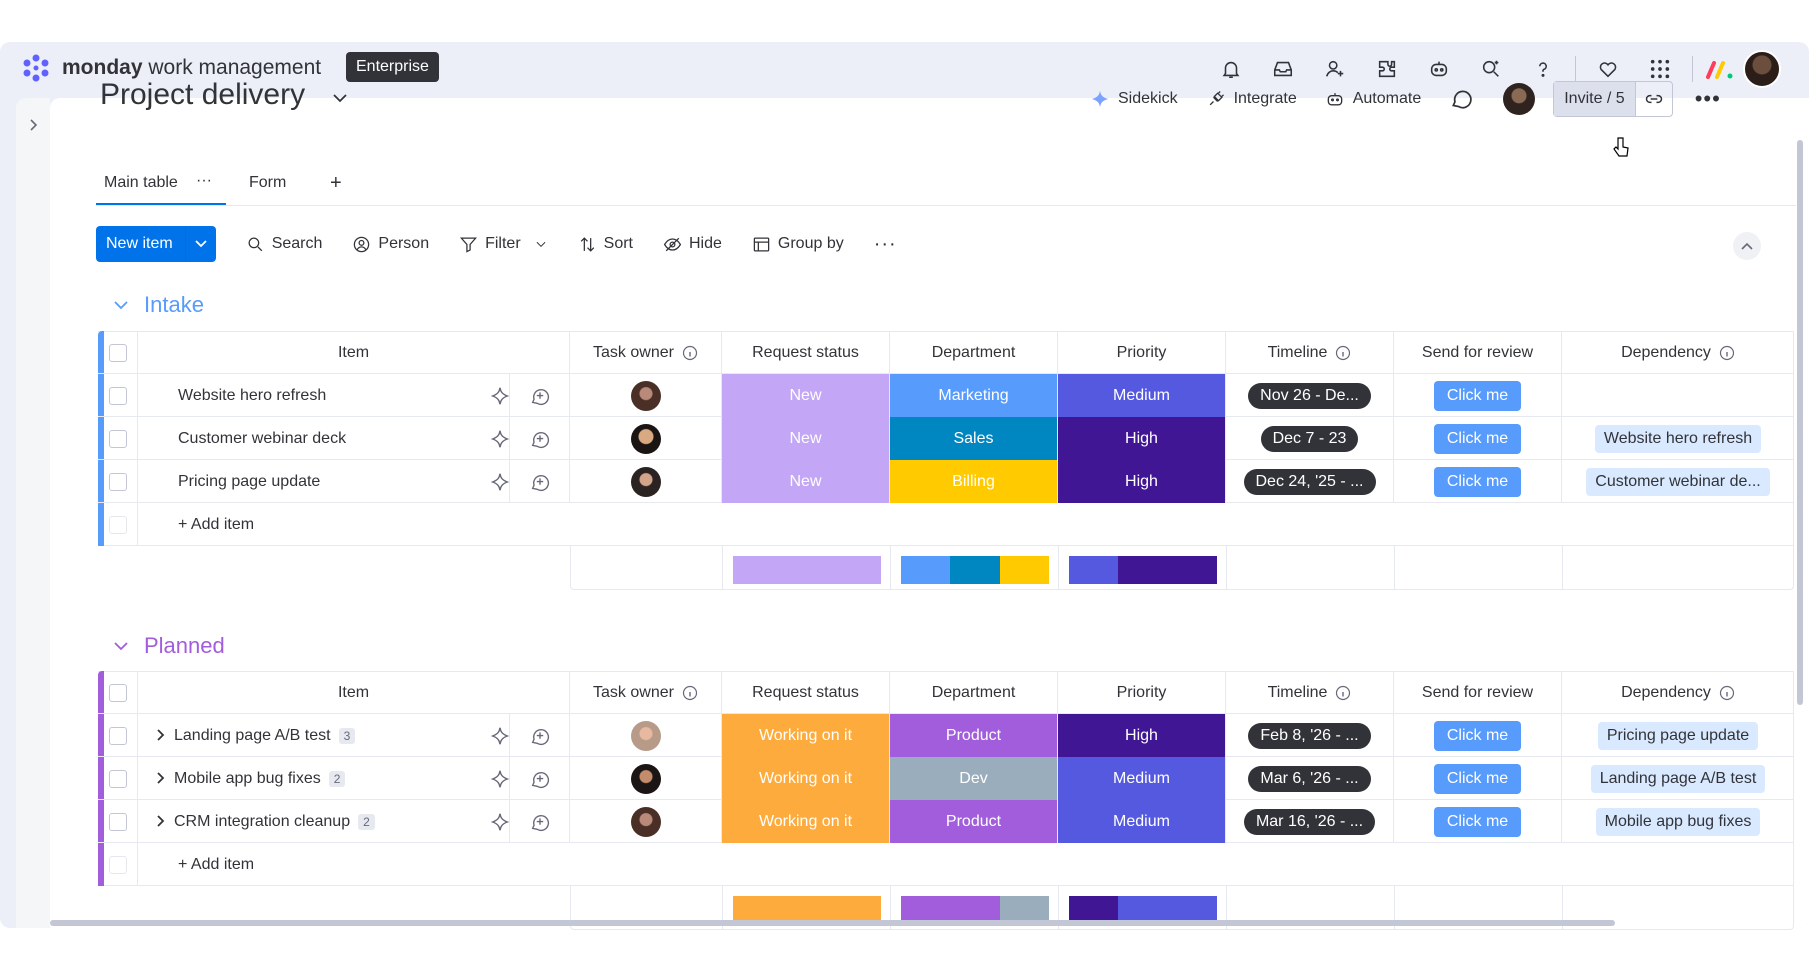  Describe the element at coordinates (262, 821) in the screenshot. I see `item-name: CRM integration cleanup` at that location.